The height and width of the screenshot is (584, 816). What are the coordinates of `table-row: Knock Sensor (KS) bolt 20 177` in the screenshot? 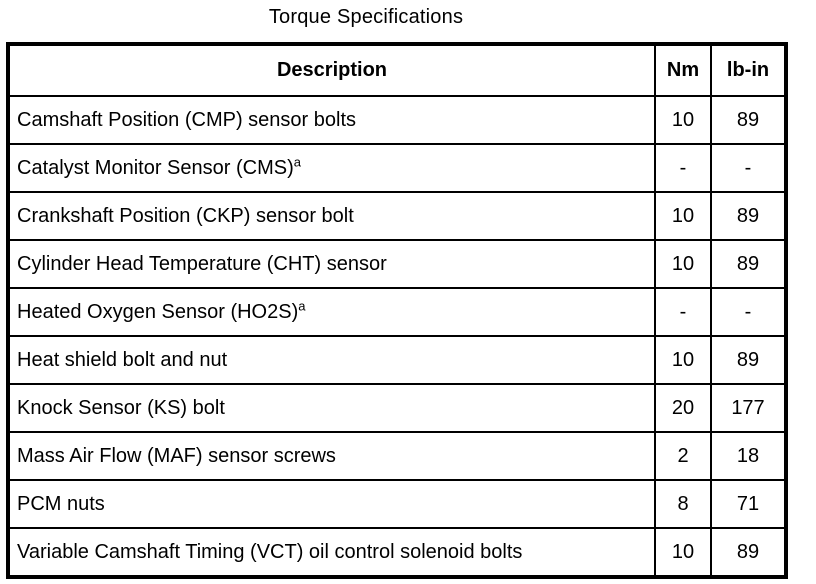 It's located at (397, 408).